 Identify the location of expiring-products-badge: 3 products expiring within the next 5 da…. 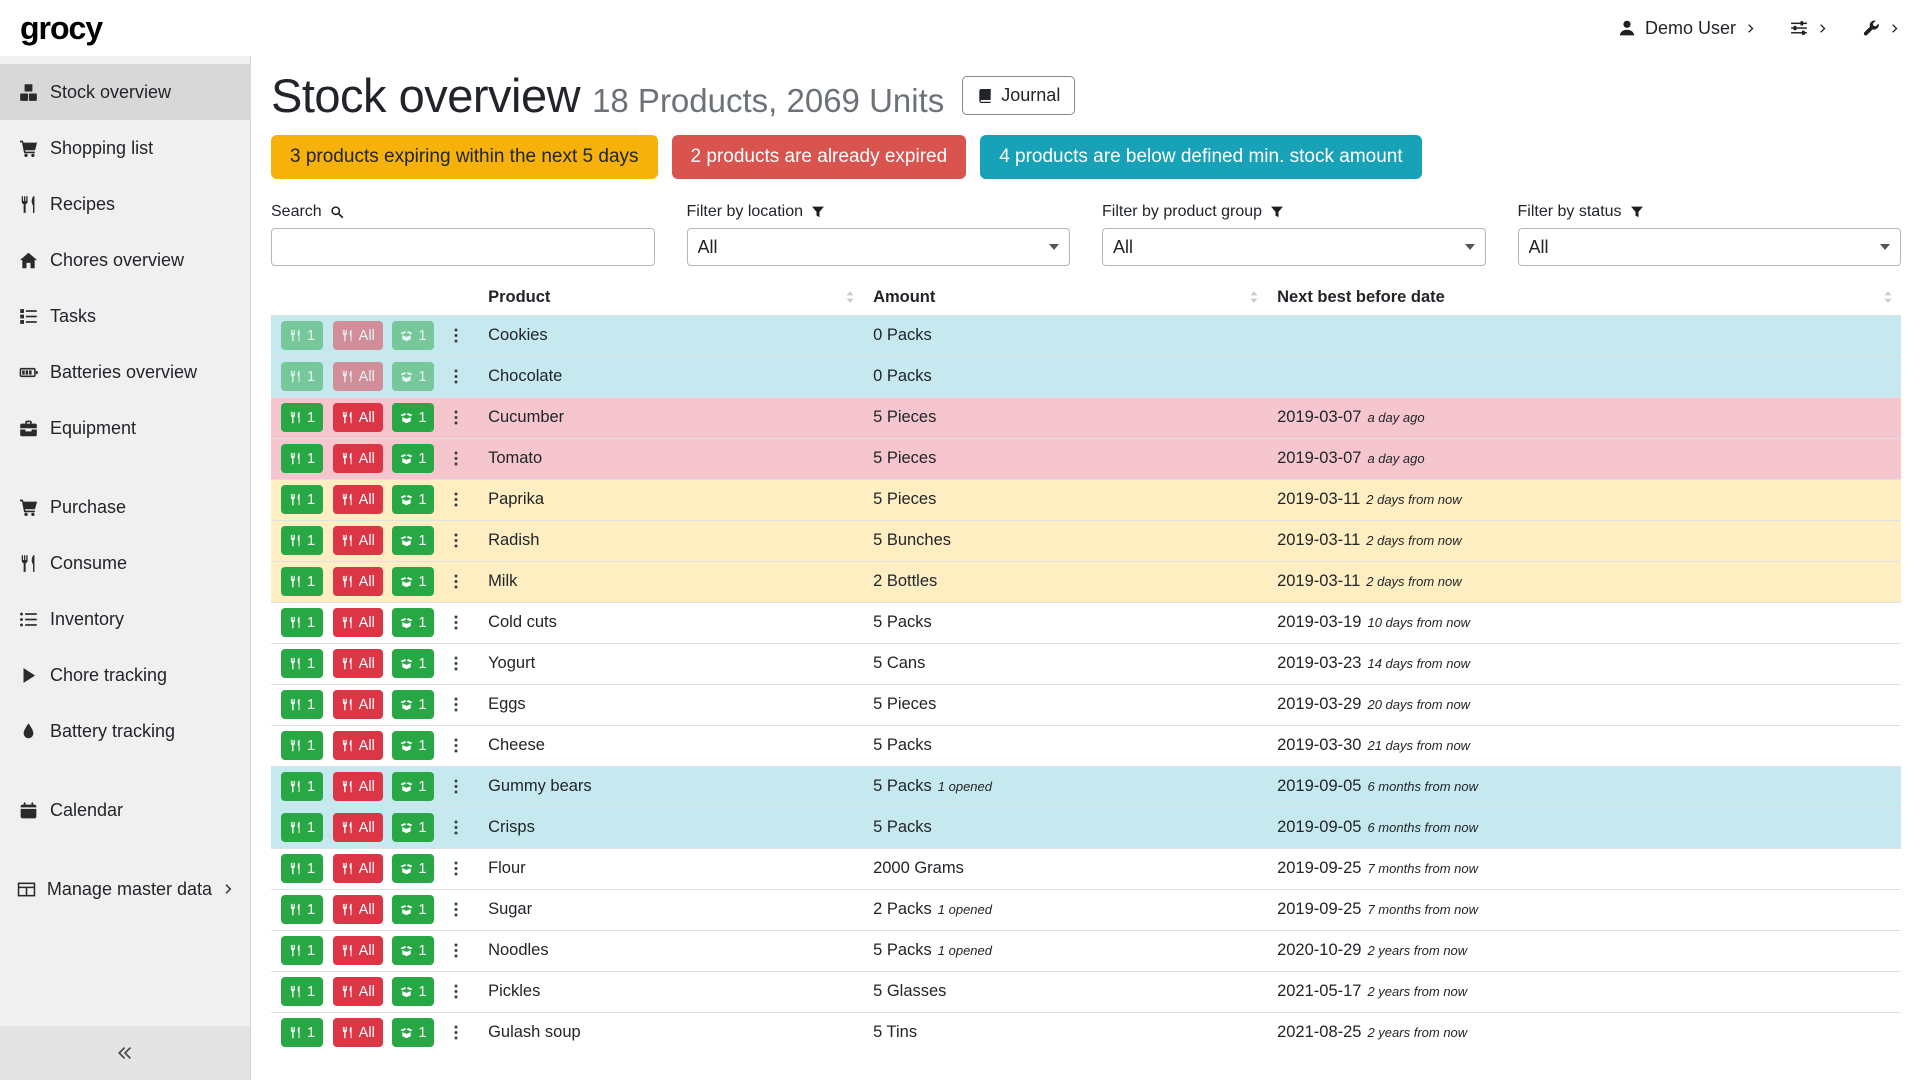
(464, 156).